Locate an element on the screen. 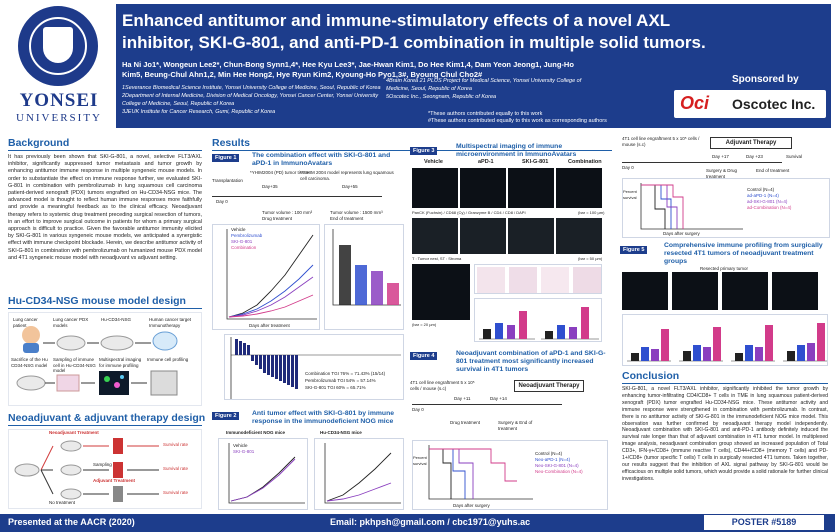 The width and height of the screenshot is (835, 532). waterfall-svg is located at coordinates (315, 368).